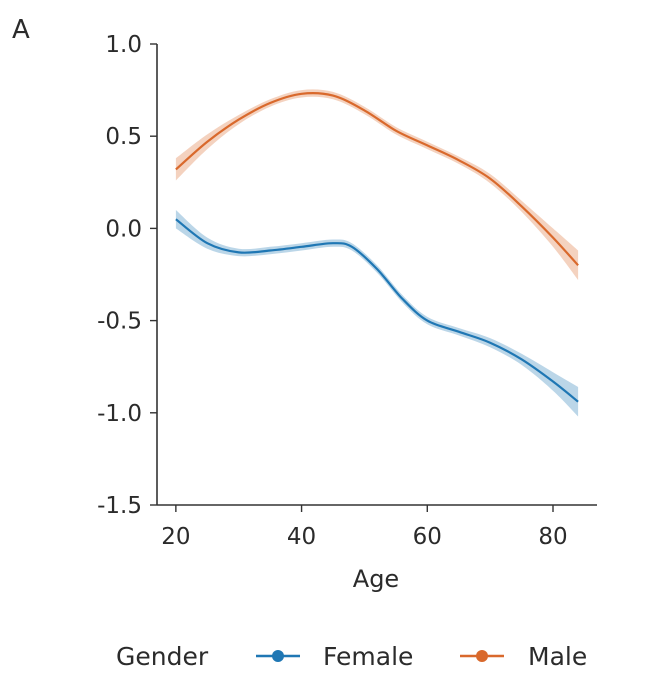  Describe the element at coordinates (376, 579) in the screenshot. I see `x-axis-label: Age` at that location.